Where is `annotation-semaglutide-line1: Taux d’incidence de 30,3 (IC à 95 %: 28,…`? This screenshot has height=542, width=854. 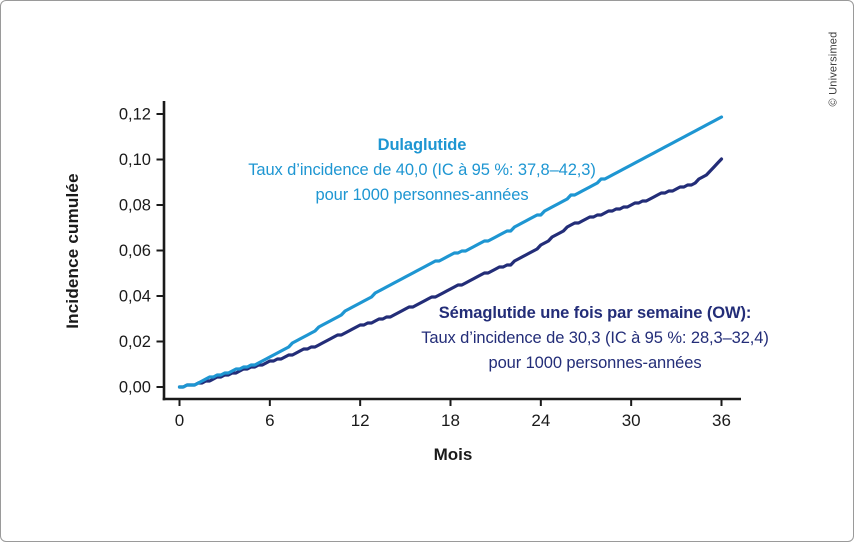 annotation-semaglutide-line1: Taux d’incidence de 30,3 (IC à 95 %: 28,… is located at coordinates (595, 338).